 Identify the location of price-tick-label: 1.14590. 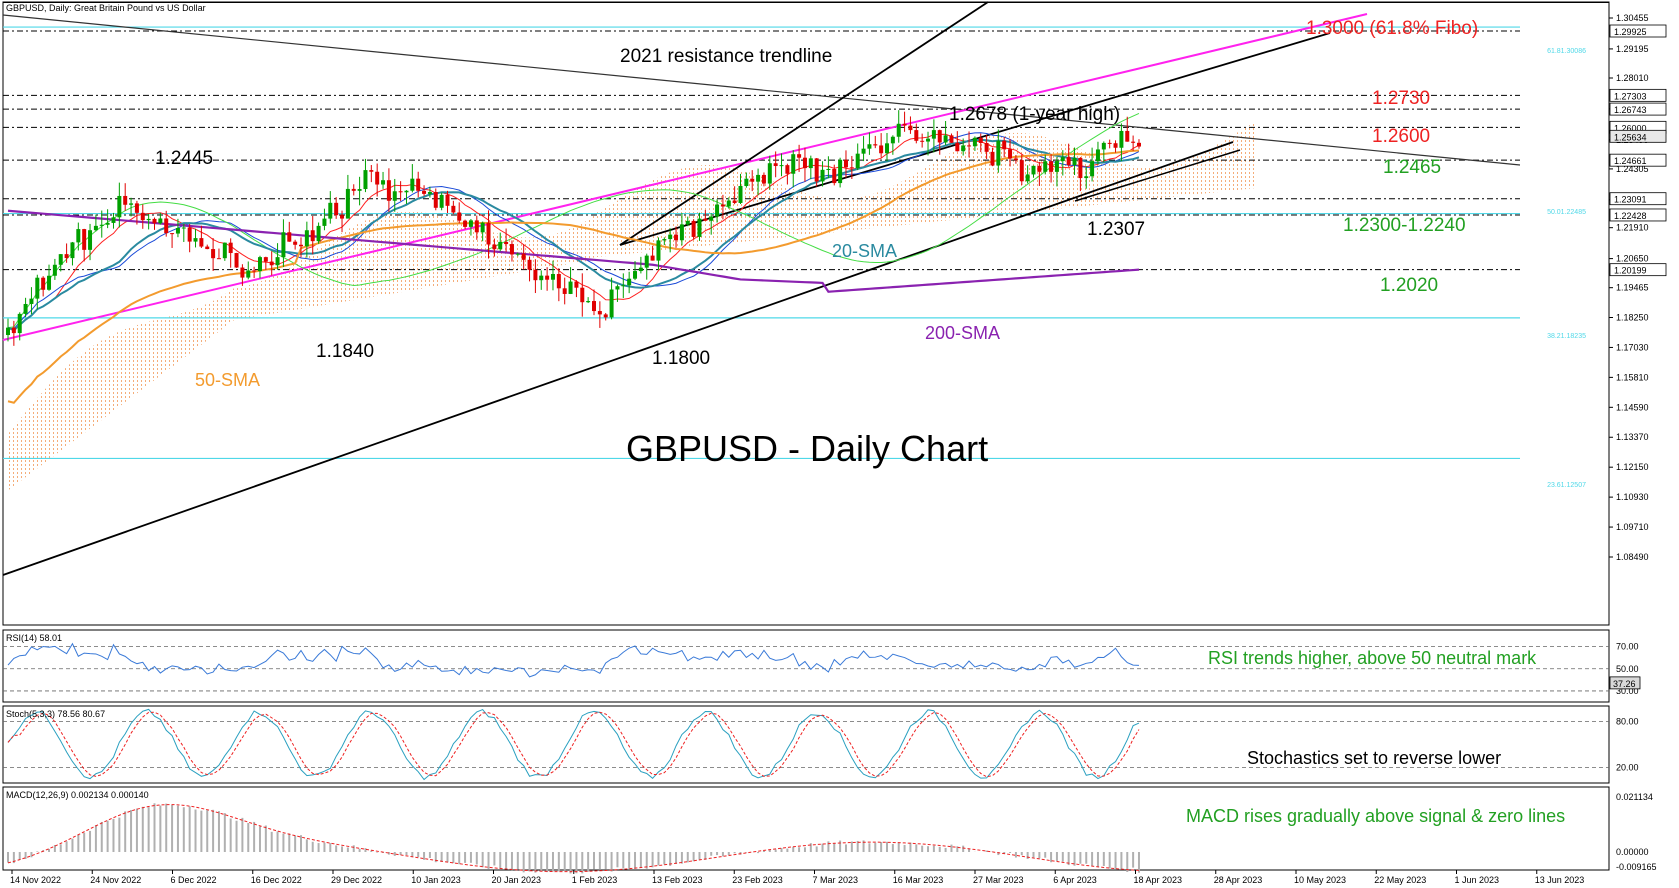
(1632, 407).